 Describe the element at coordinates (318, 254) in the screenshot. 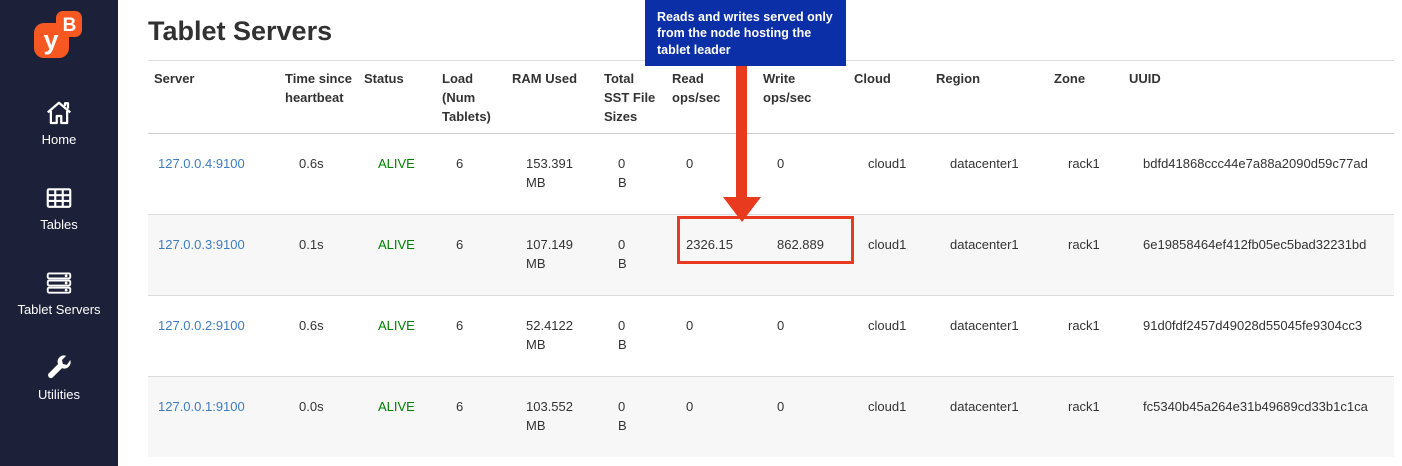

I see `cell-time: 0.1s` at that location.